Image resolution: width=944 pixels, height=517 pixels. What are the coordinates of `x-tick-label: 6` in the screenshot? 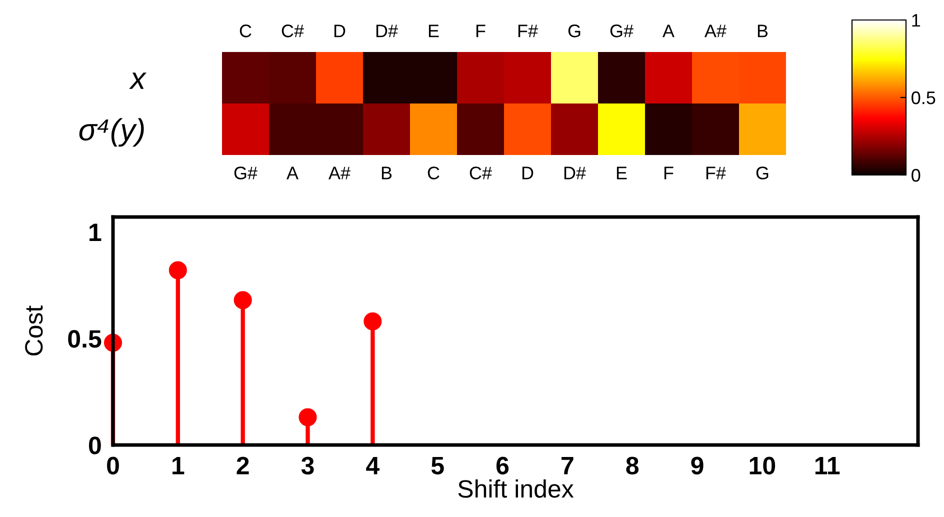 It's located at (502, 465).